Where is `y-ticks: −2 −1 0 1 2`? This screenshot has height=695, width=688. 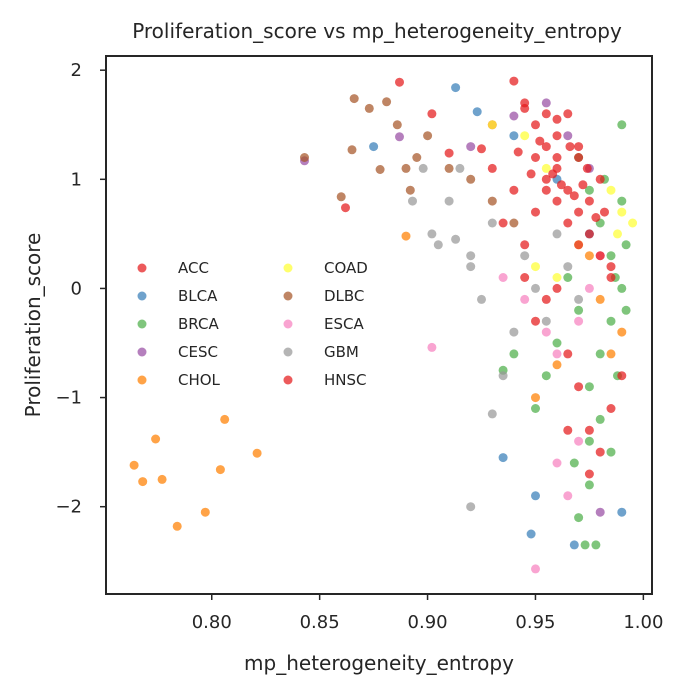
y-ticks: −2 −1 0 1 2 is located at coordinates (80, 289).